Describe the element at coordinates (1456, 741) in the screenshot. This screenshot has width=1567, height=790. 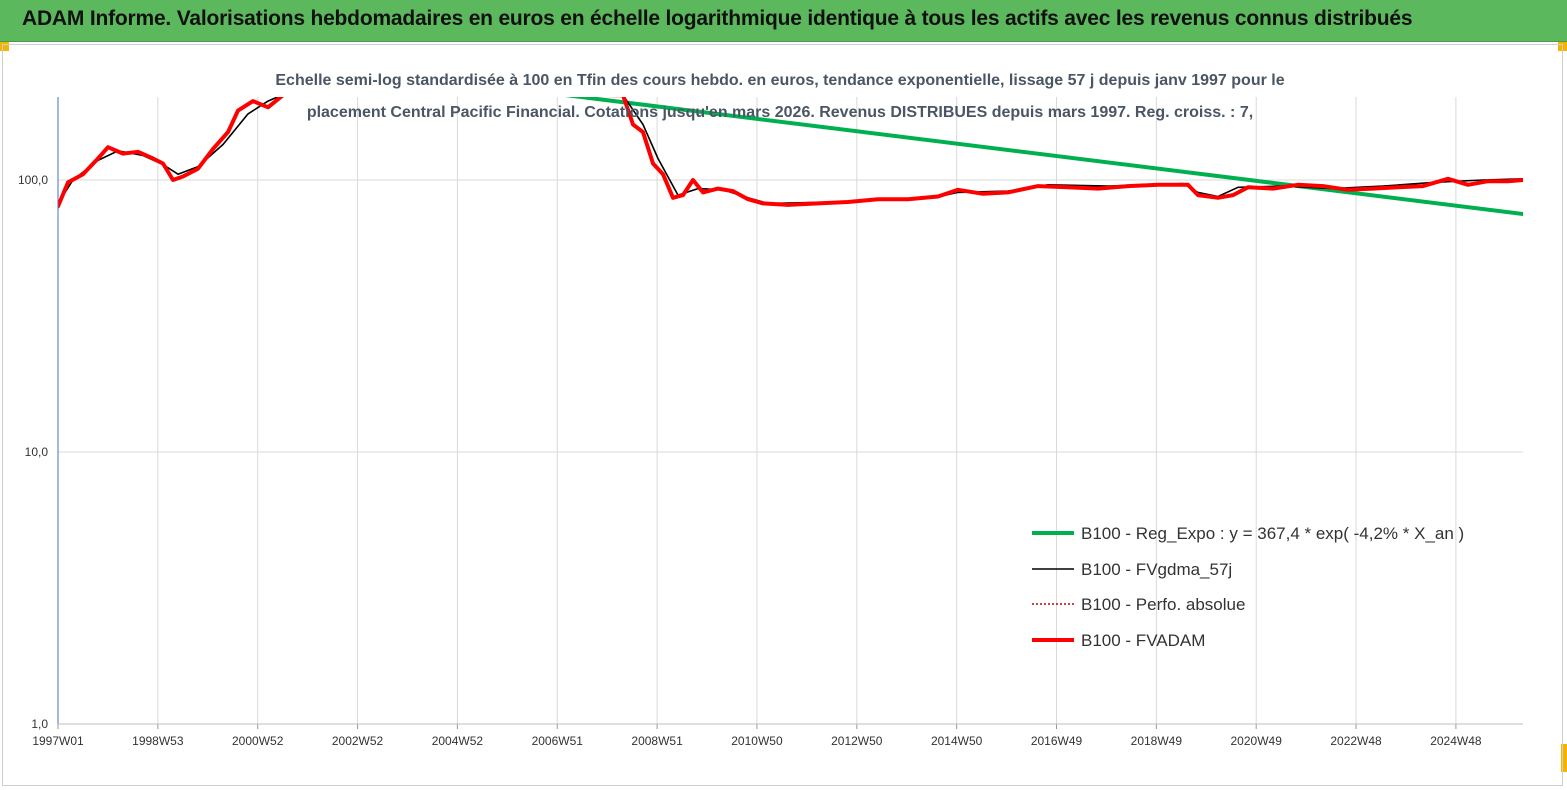
I see `x-tick-label: 2024W48` at that location.